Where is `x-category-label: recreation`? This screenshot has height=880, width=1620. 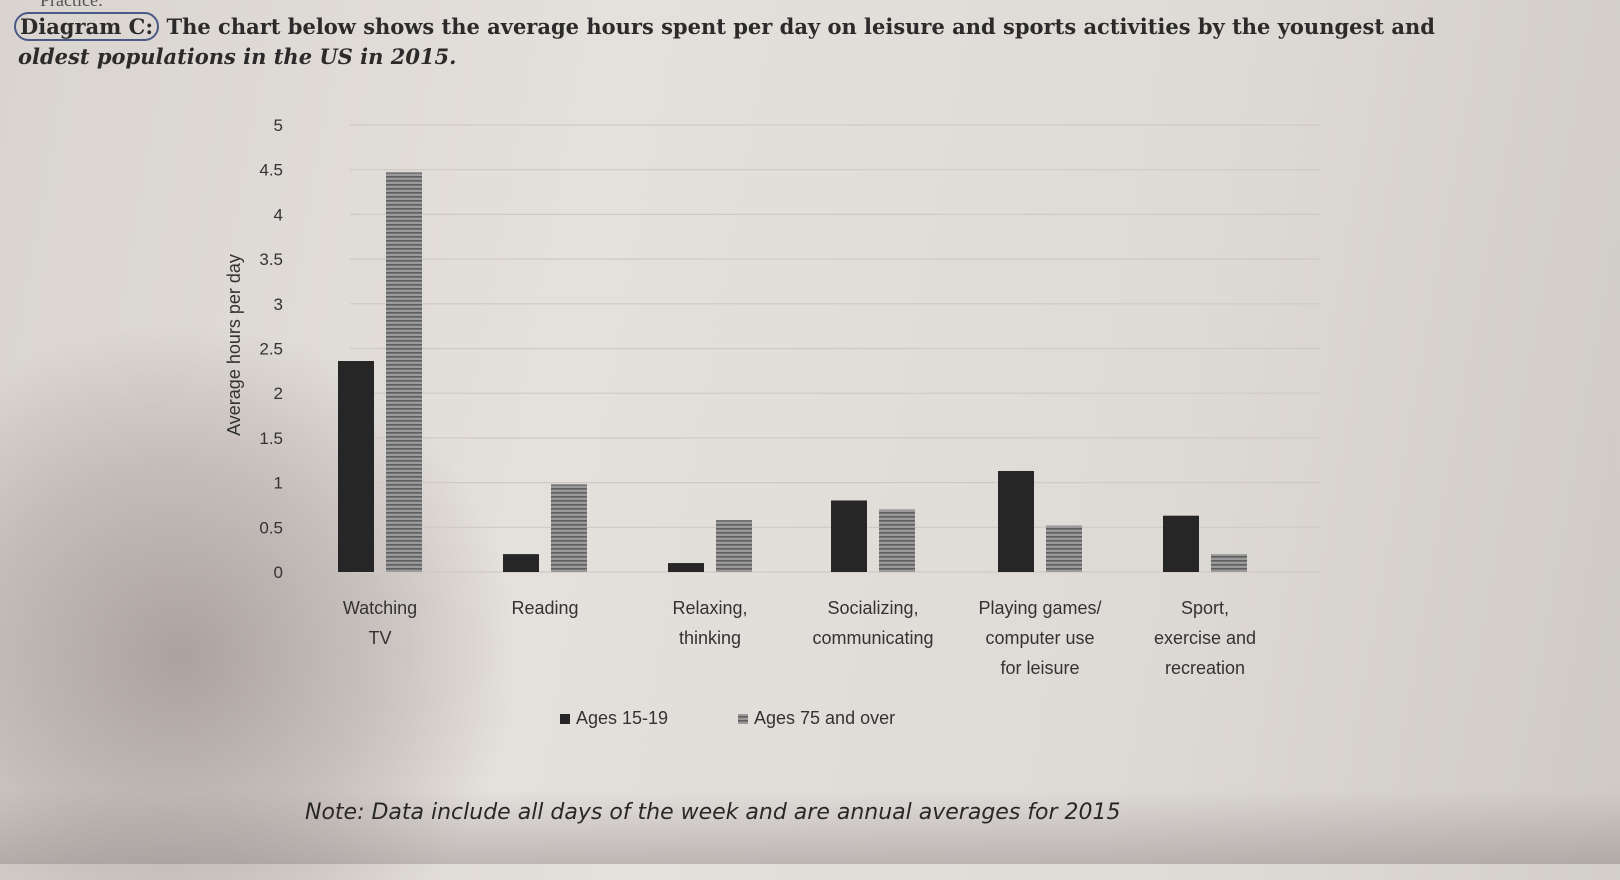 x-category-label: recreation is located at coordinates (1205, 668).